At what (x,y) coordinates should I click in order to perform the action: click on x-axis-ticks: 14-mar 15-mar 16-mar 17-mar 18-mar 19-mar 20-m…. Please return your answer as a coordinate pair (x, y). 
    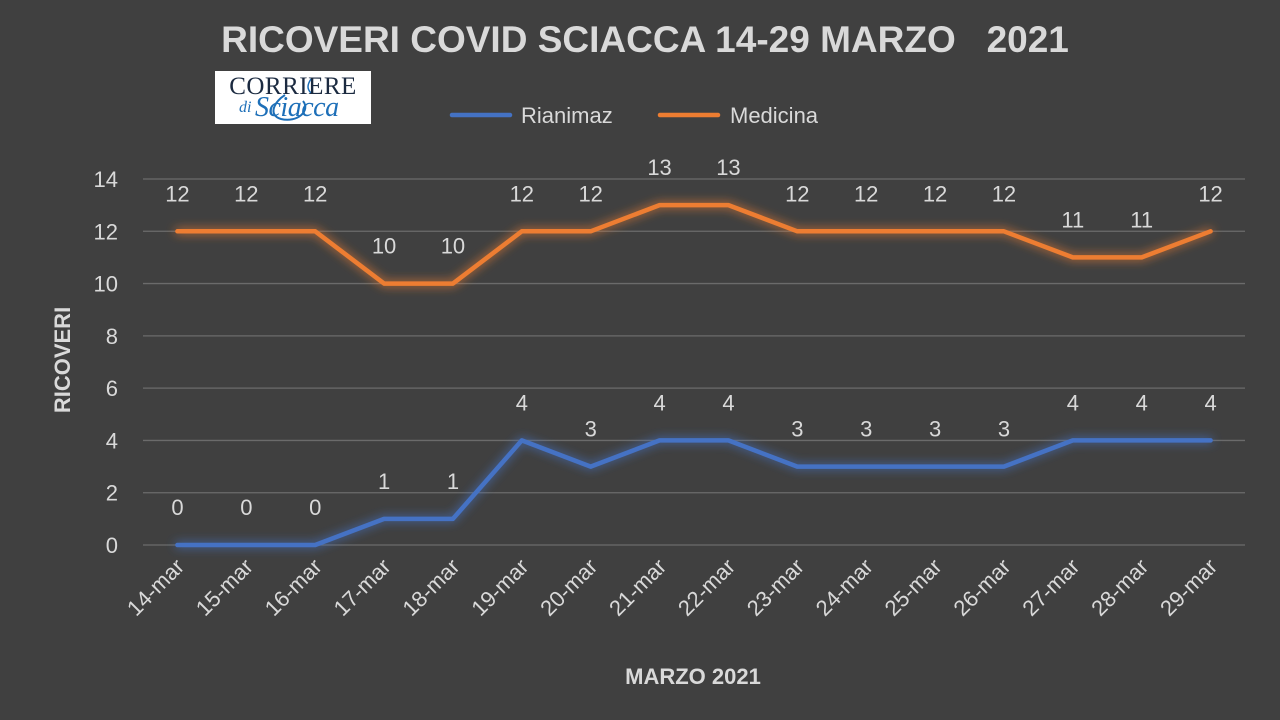
    Looking at the image, I should click on (672, 587).